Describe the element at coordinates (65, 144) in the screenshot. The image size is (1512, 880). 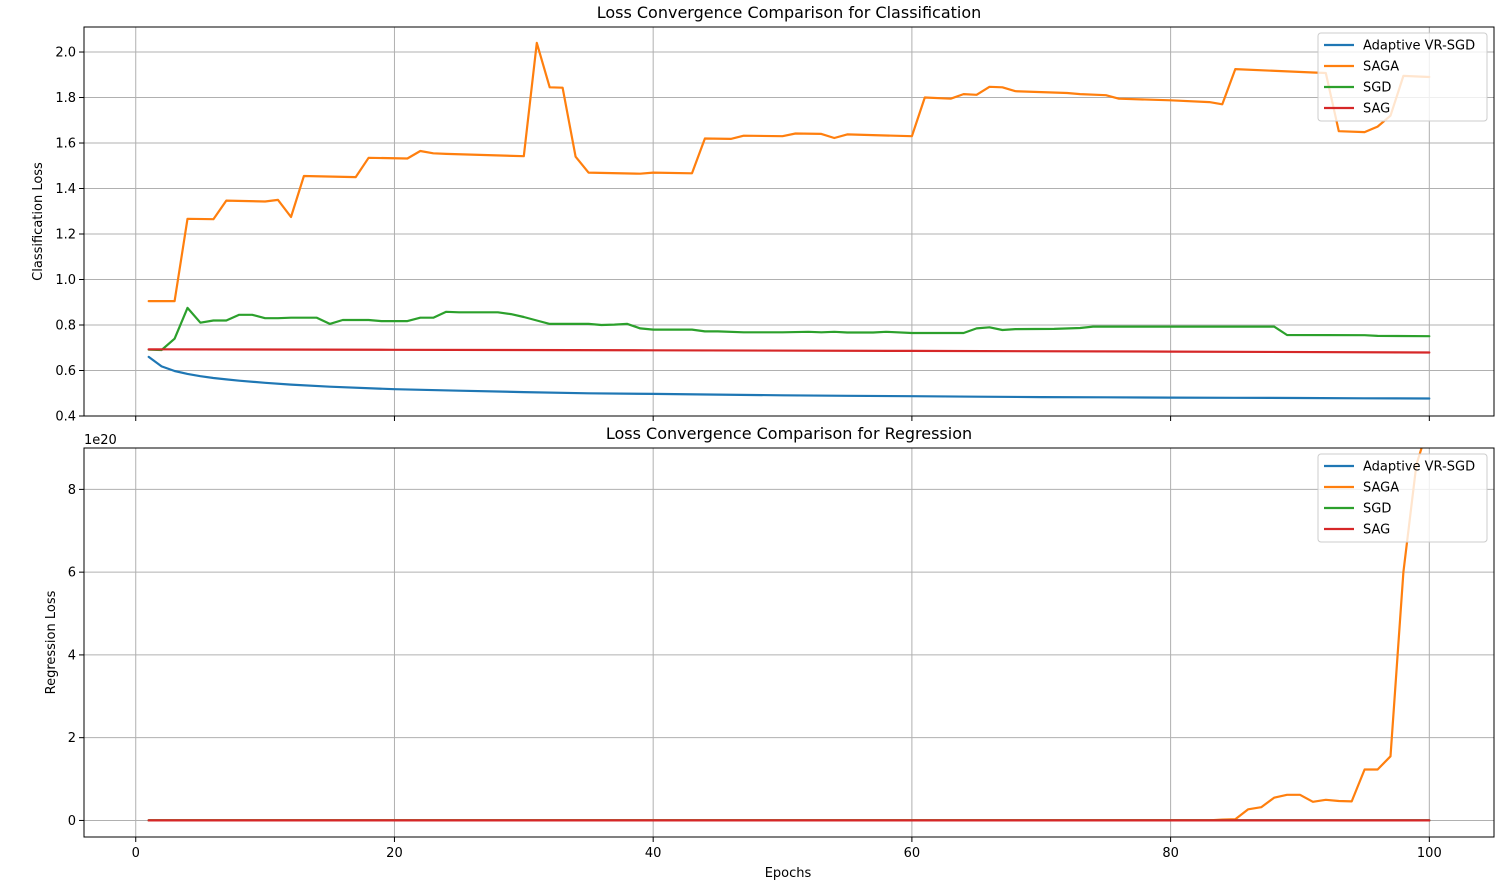
I see `y-tick-label: 1.6` at that location.